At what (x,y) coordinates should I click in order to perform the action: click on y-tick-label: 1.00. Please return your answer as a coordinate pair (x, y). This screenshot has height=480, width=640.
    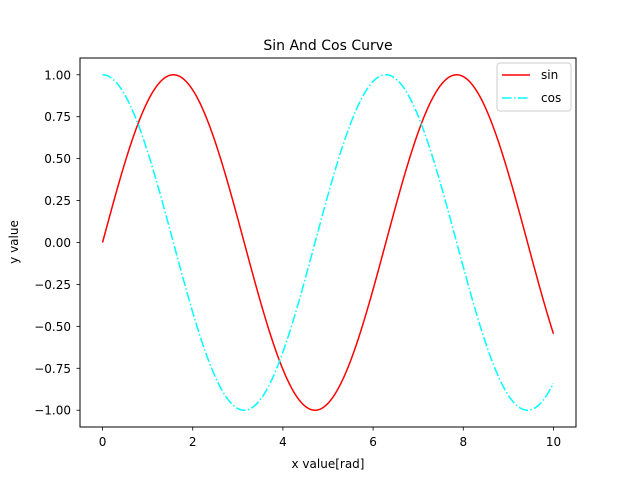
    Looking at the image, I should click on (57, 75).